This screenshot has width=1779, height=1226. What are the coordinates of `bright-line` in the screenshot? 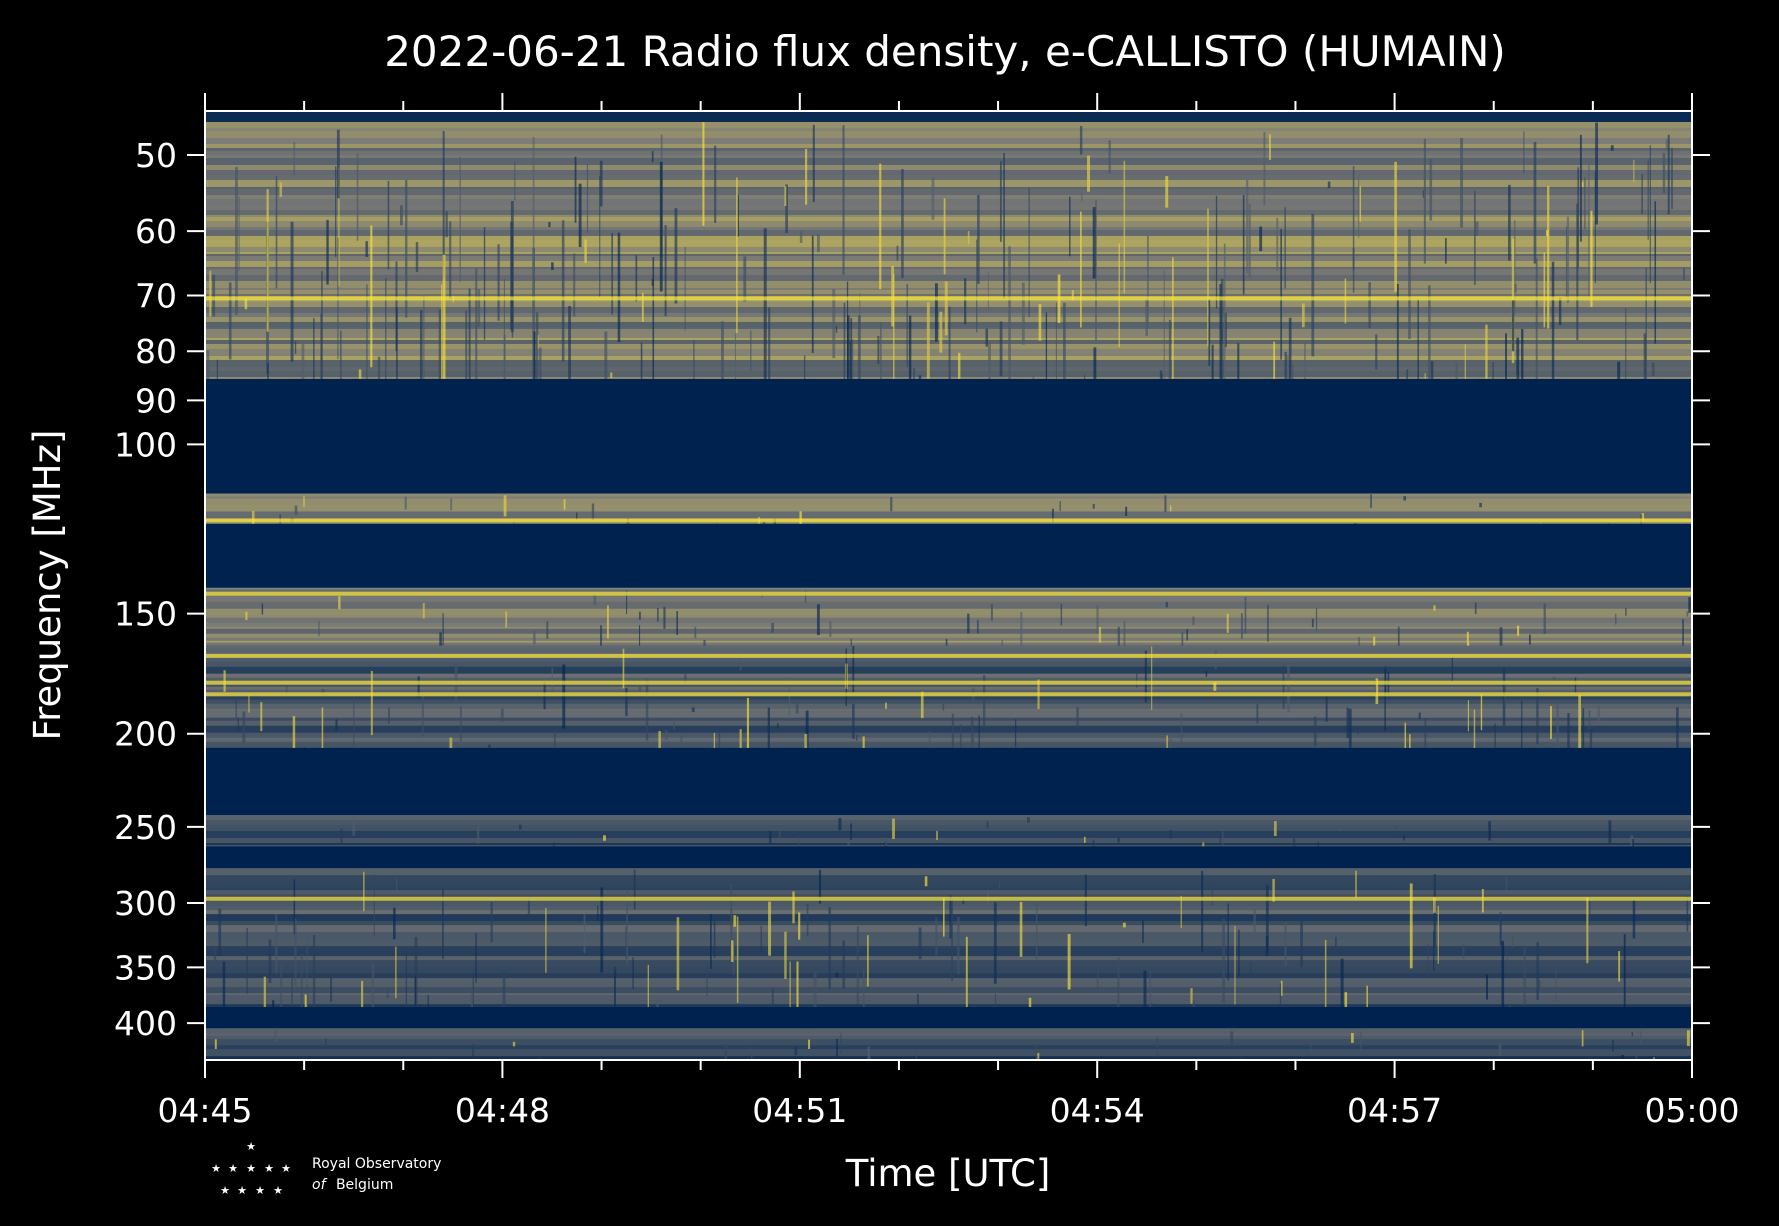 It's located at (948, 298).